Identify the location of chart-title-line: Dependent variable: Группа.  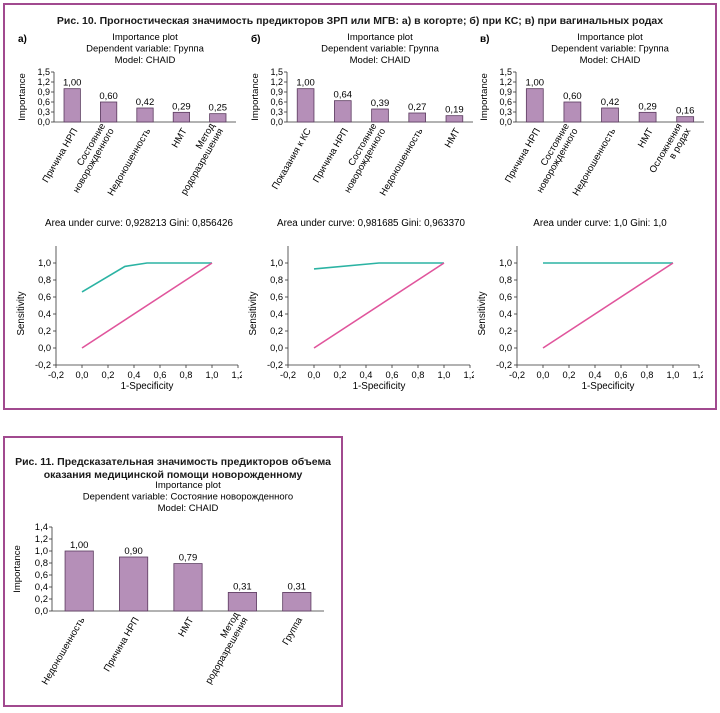
(610, 49).